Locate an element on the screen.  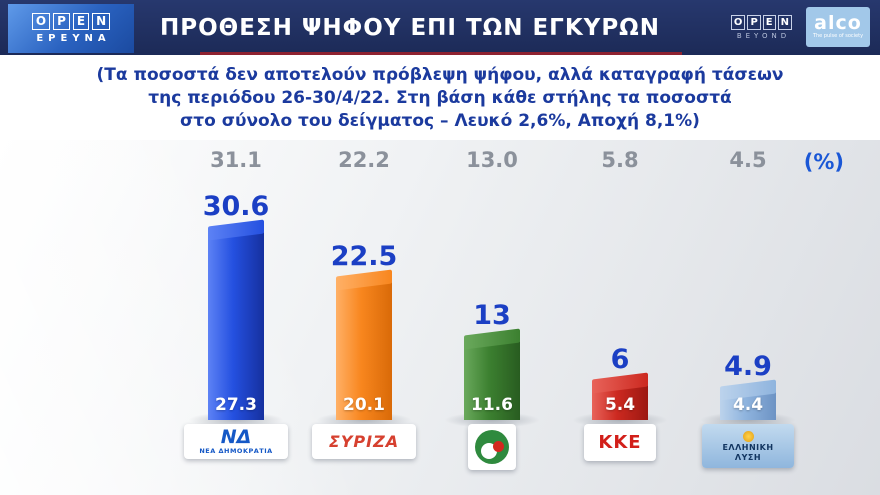
gray-value-pasok: 13.0 is located at coordinates (492, 160).